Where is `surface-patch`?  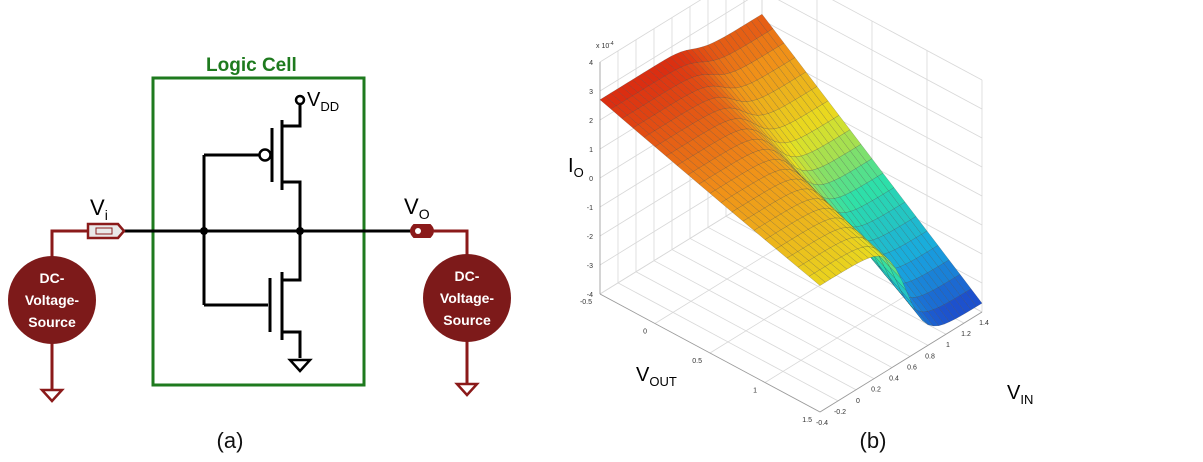
surface-patch is located at coordinates (974, 297).